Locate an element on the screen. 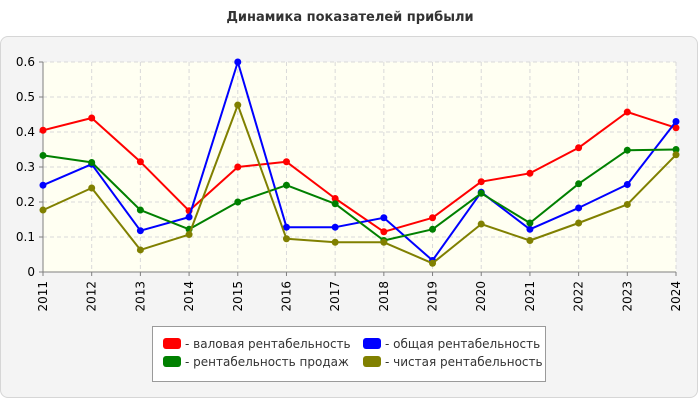 This screenshot has height=400, width=700. legend-label: - рентабельность продаж is located at coordinates (267, 362).